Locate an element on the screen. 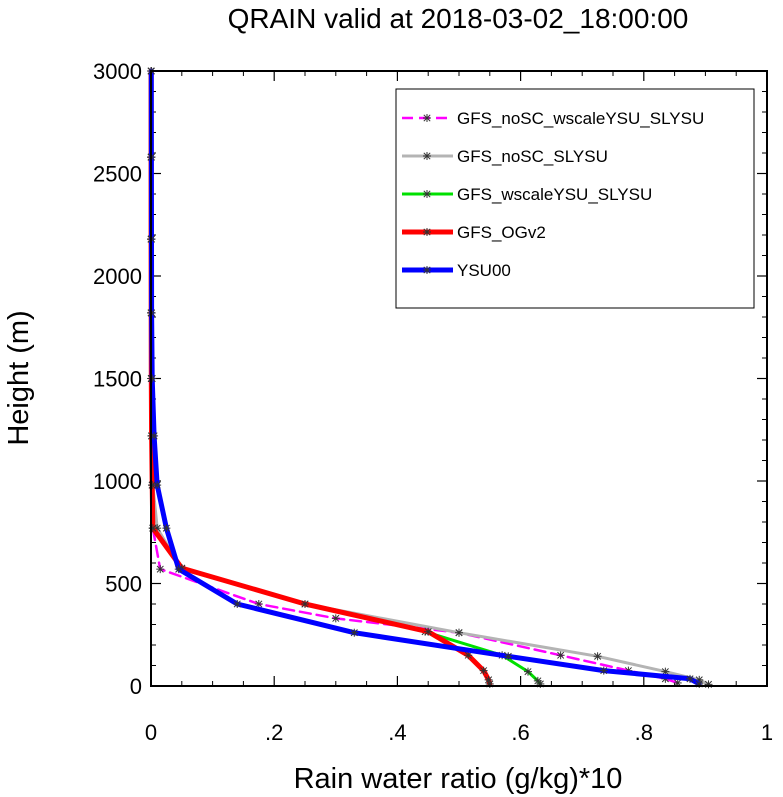 This screenshot has width=783, height=797. y-tick-label: 1000 is located at coordinates (117, 481).